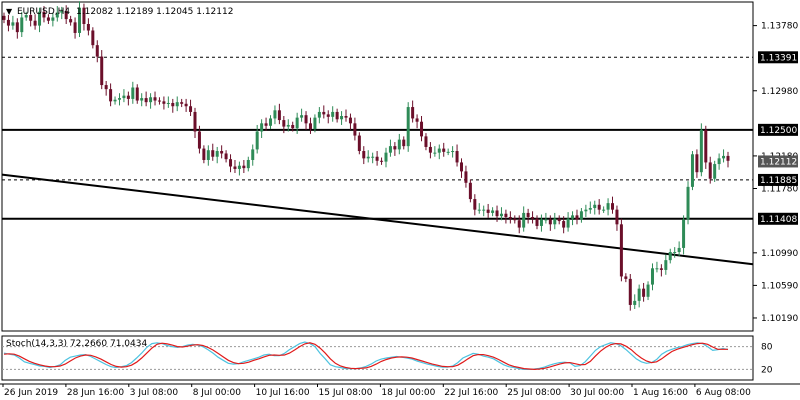 The height and width of the screenshot is (400, 800). Describe the element at coordinates (366, 355) in the screenshot. I see `stoch-series-main` at that location.